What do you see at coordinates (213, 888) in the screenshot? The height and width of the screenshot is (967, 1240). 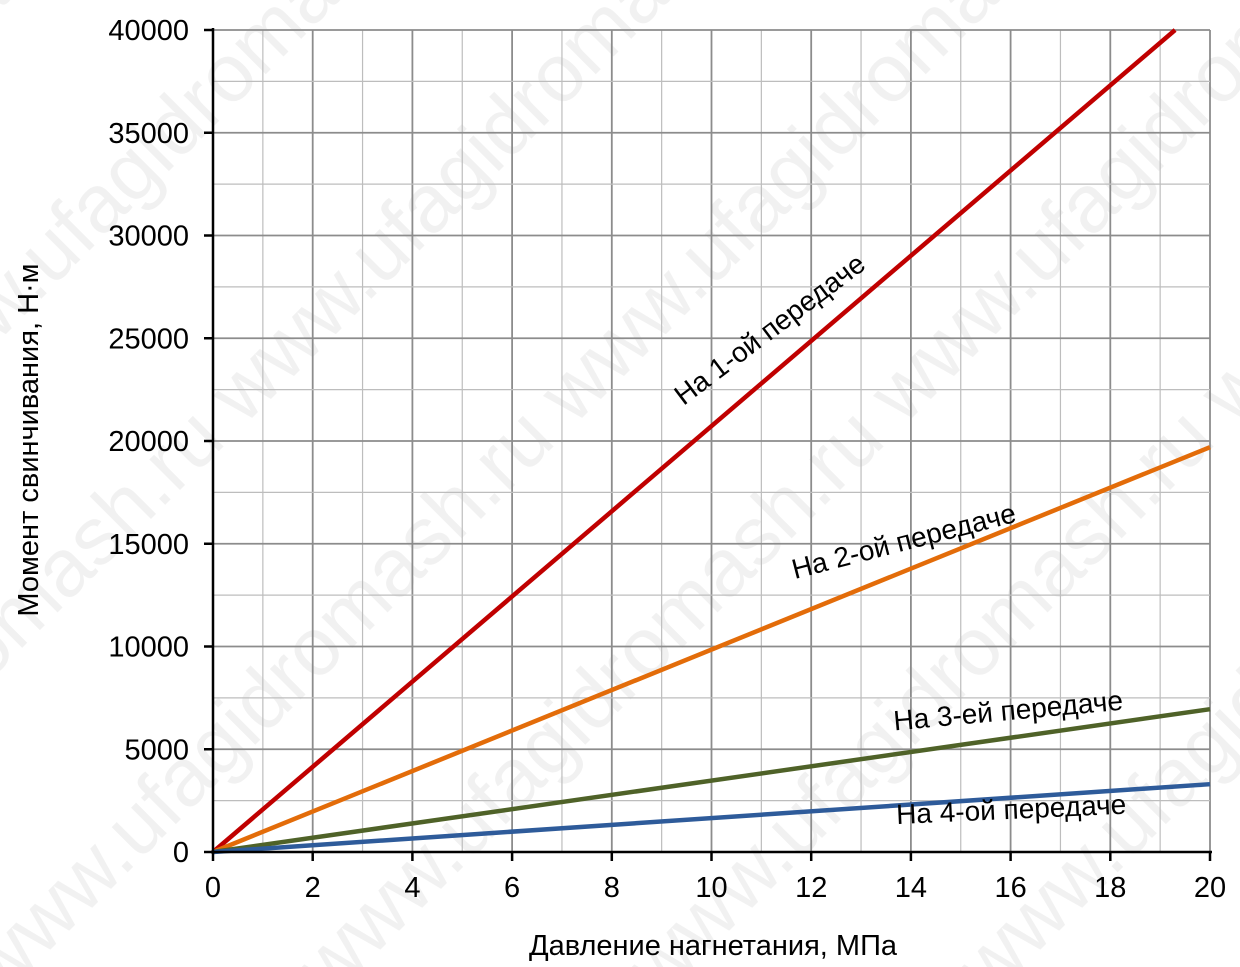 I see `x-tick-label: 0` at bounding box center [213, 888].